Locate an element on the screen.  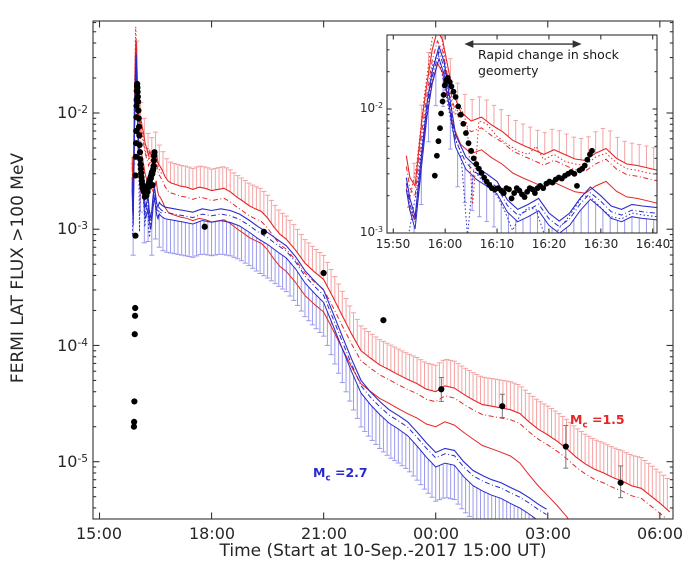
inset-x-tick-label: 16:40 is located at coordinates (653, 244).